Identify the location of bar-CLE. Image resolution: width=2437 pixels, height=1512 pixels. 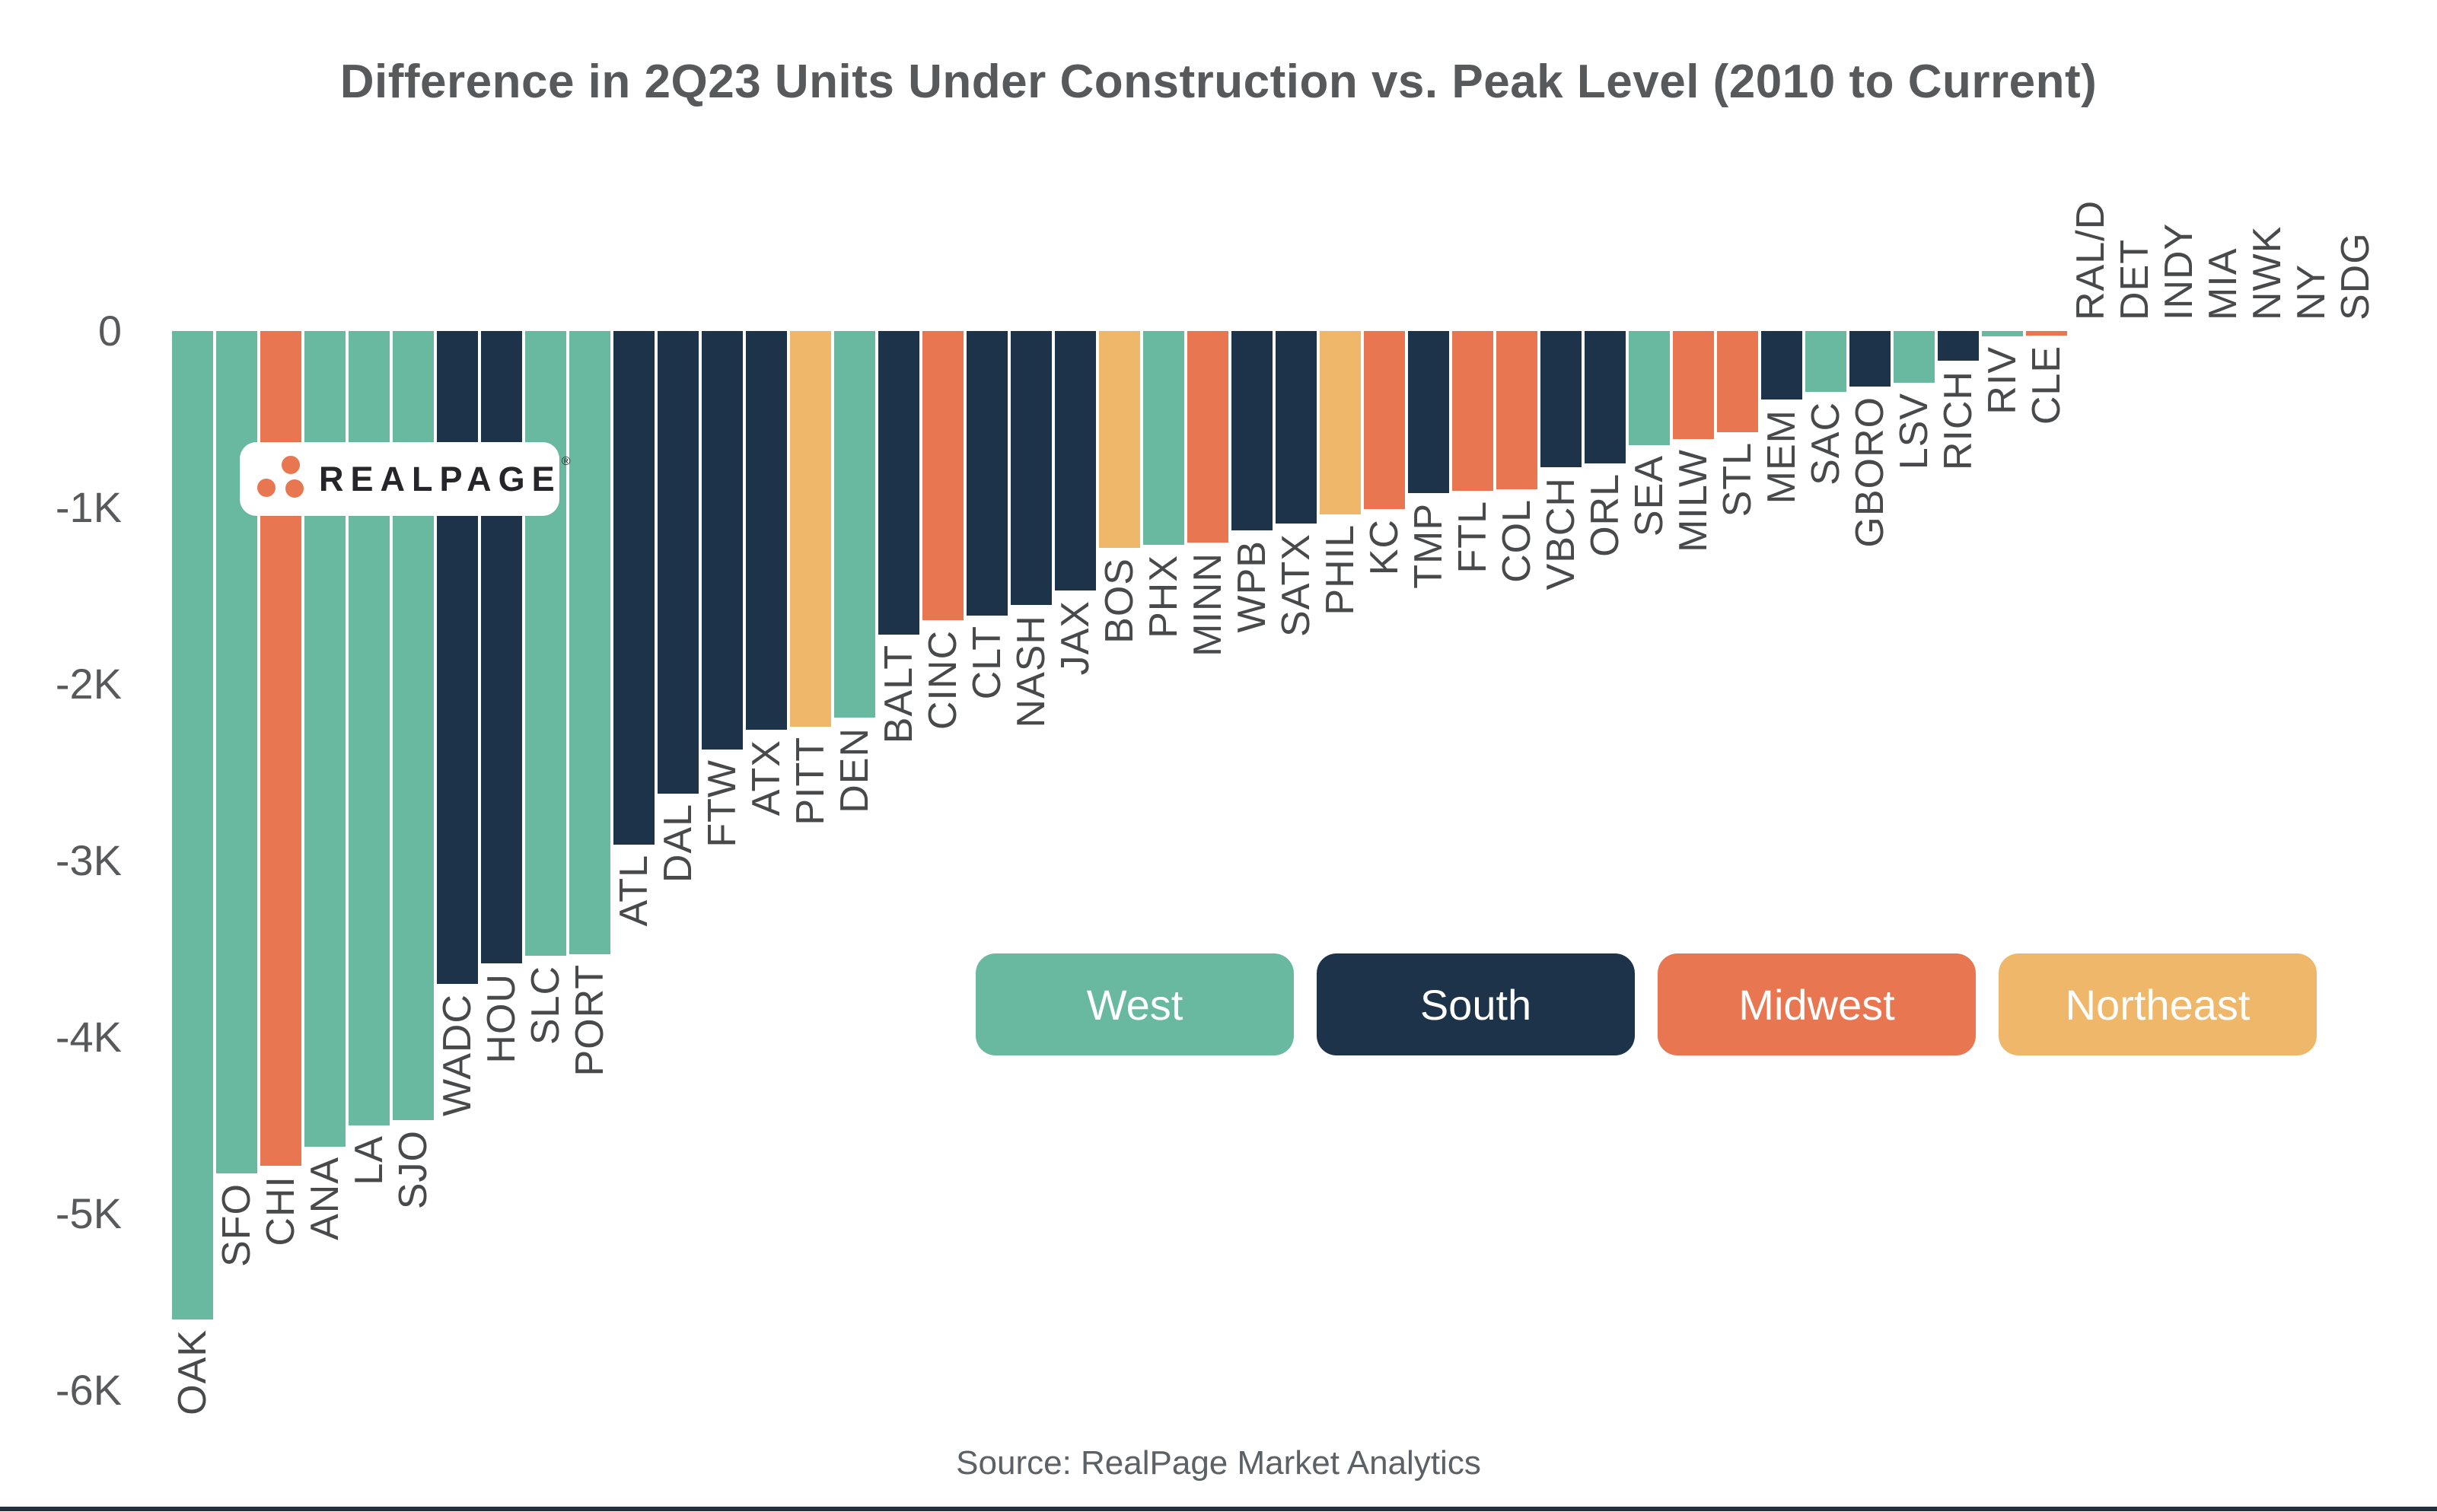
(2046, 333).